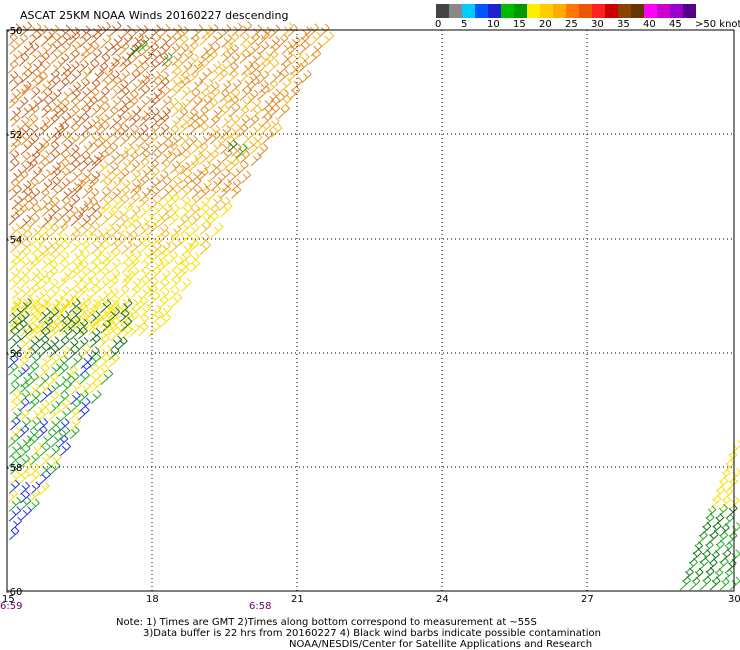 Image resolution: width=740 pixels, height=650 pixels. What do you see at coordinates (11, 606) in the screenshot?
I see `time-label-left: 6:59` at bounding box center [11, 606].